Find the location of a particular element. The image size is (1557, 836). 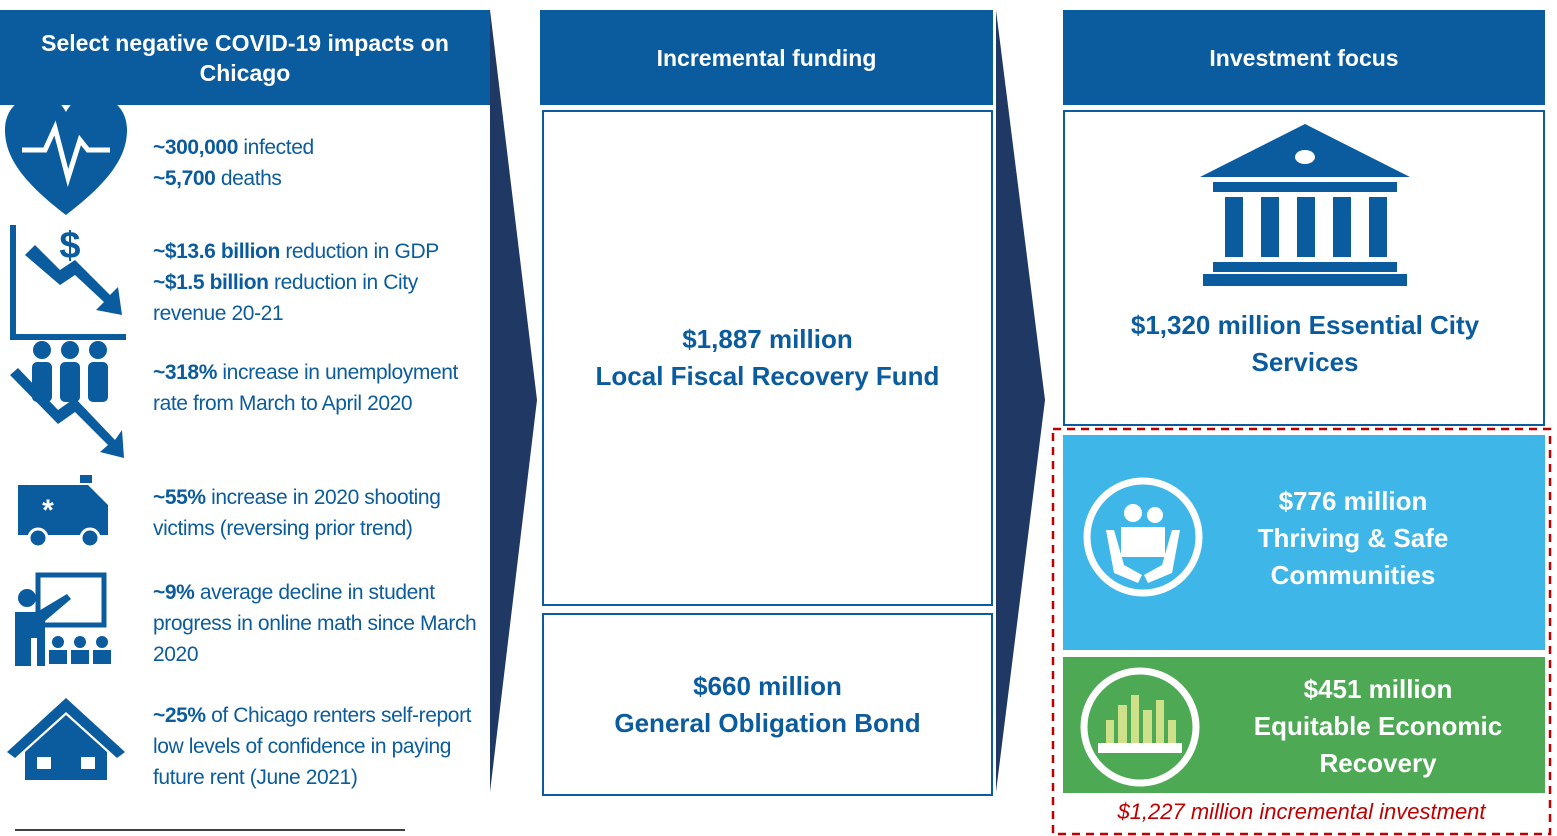

pulse is located at coordinates (66, 154).